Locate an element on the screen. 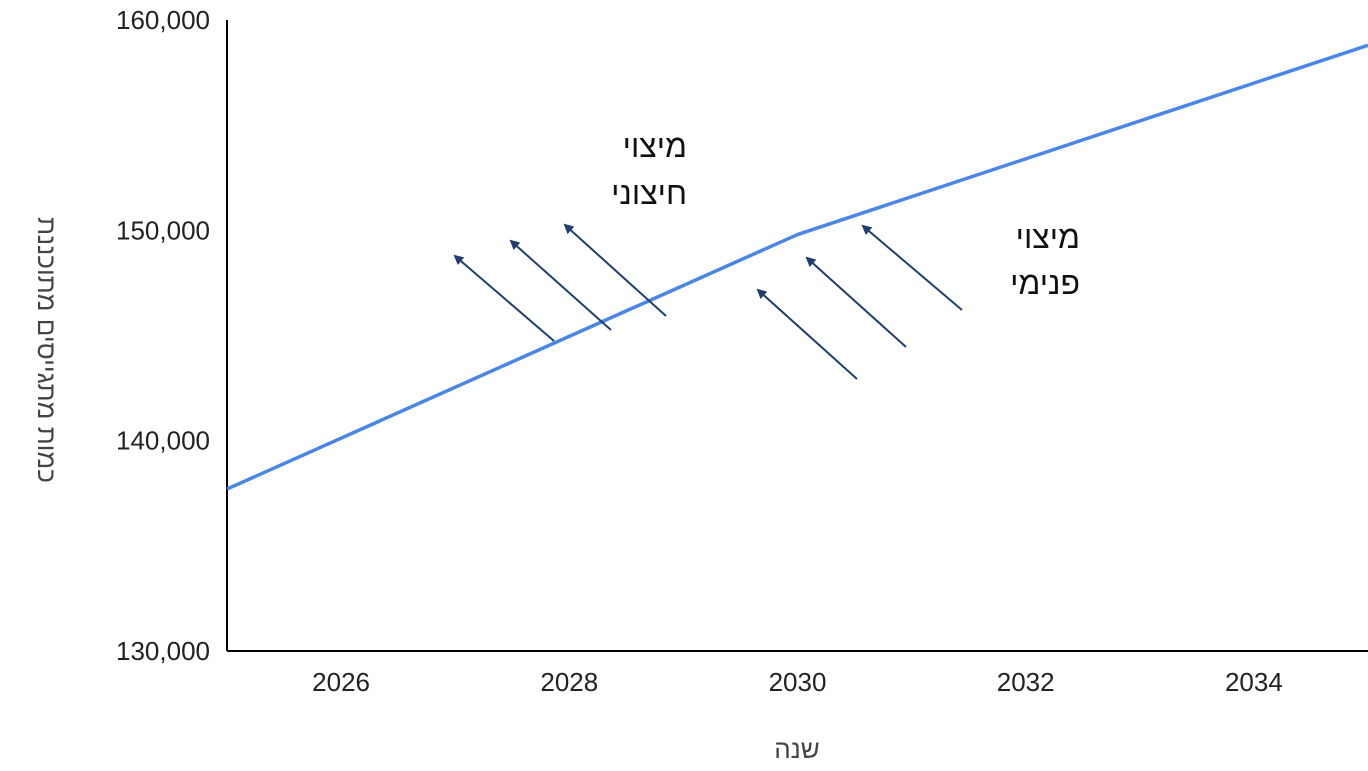 Image resolution: width=1368 pixels, height=771 pixels. x-tick-label: 2030 is located at coordinates (798, 682).